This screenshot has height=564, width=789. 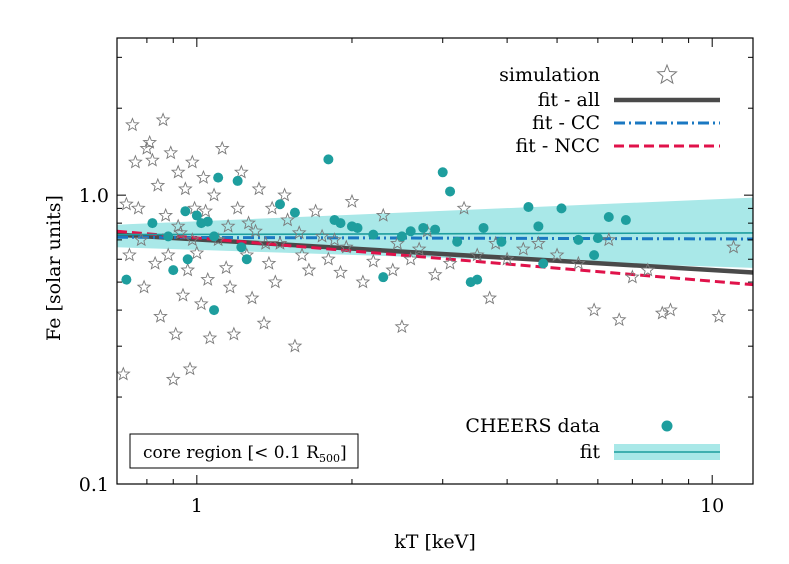 I want to click on legend-label: fit - all, so click(x=569, y=100).